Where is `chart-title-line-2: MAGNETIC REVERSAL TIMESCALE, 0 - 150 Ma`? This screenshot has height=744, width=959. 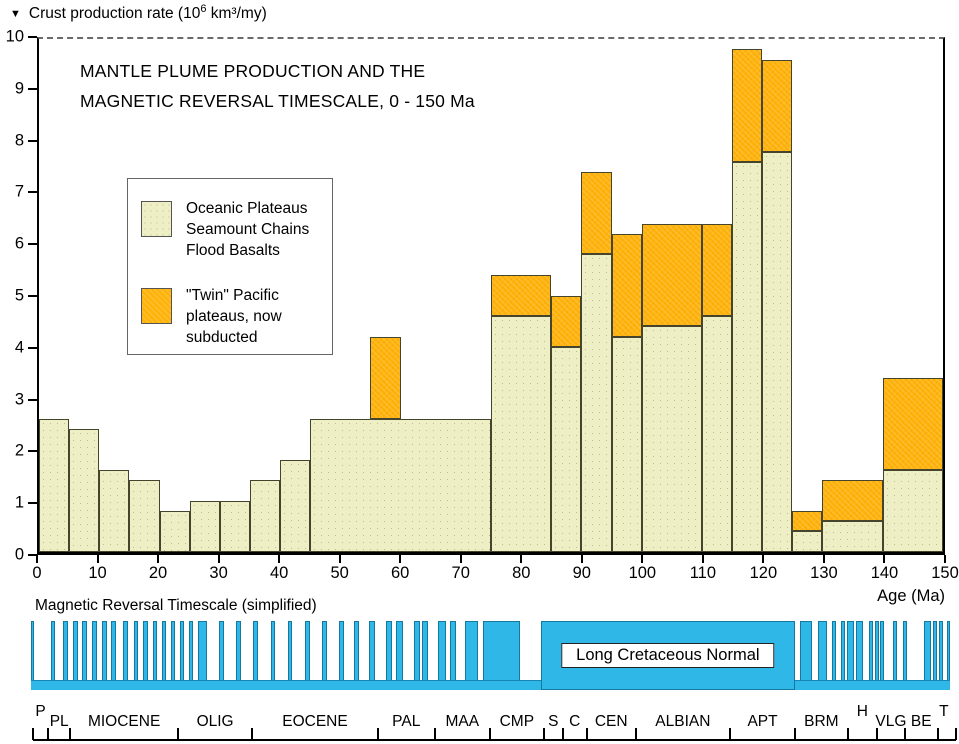
chart-title-line-2: MAGNETIC REVERSAL TIMESCALE, 0 - 150 Ma is located at coordinates (277, 101).